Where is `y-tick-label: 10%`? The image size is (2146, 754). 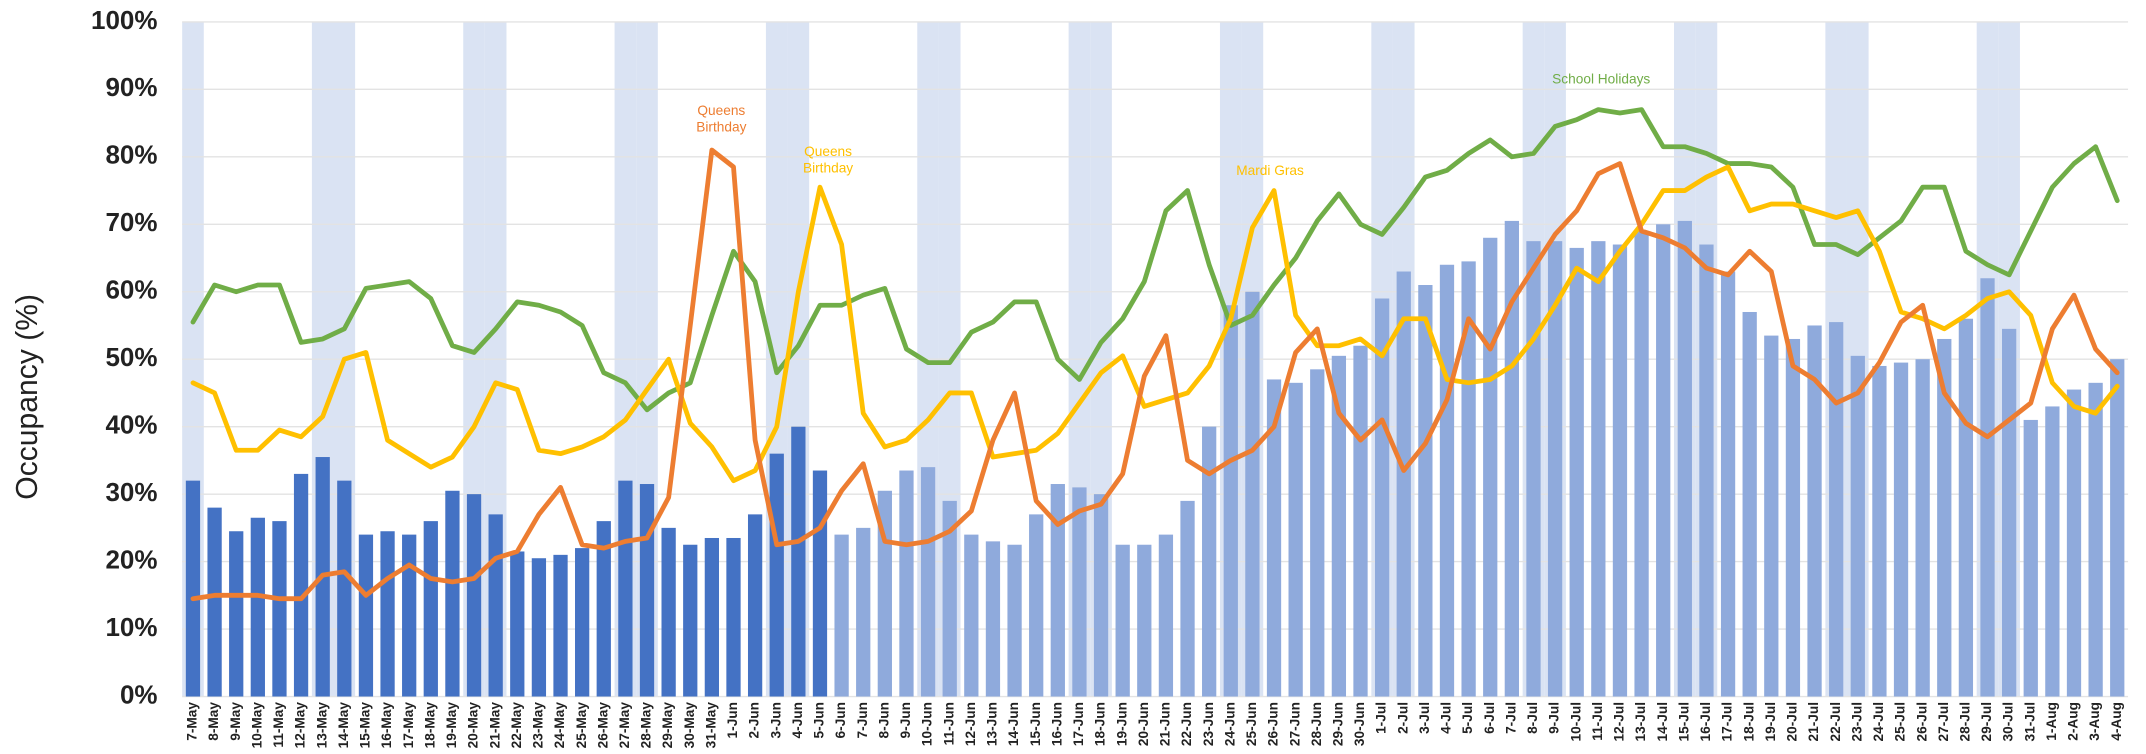 y-tick-label: 10% is located at coordinates (131, 627).